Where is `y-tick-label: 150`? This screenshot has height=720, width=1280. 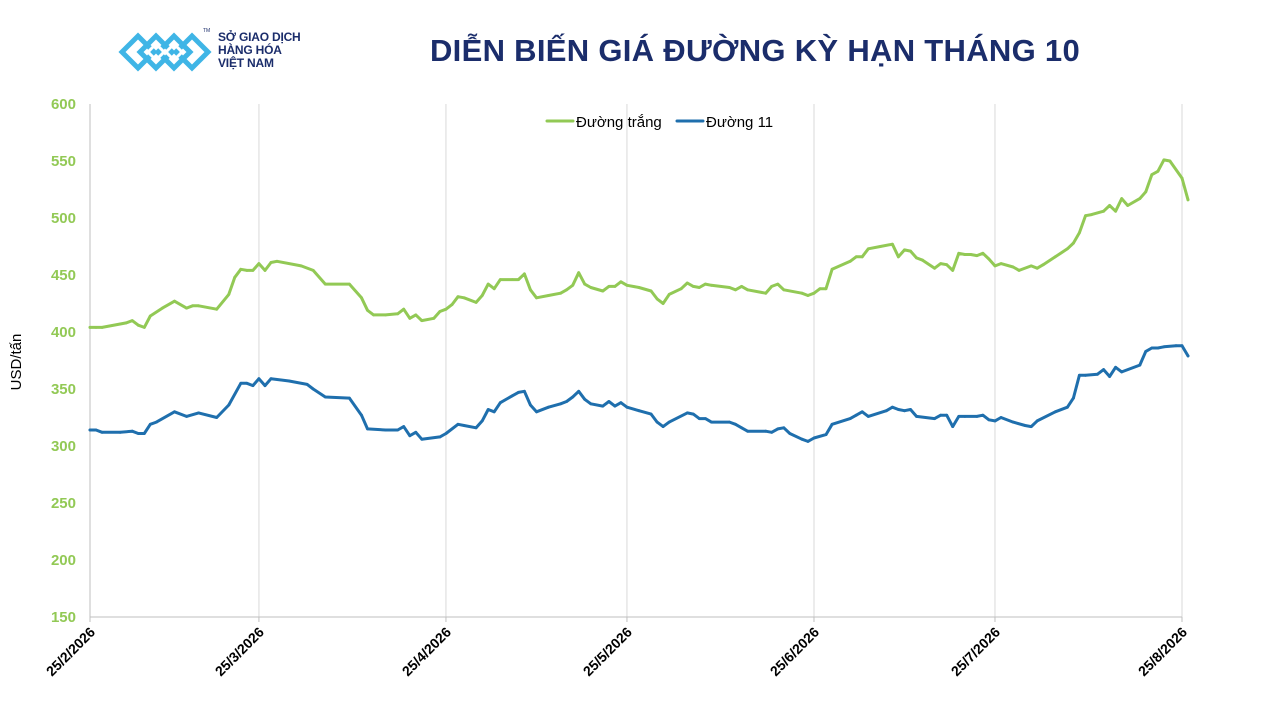
y-tick-label: 150 is located at coordinates (63, 617).